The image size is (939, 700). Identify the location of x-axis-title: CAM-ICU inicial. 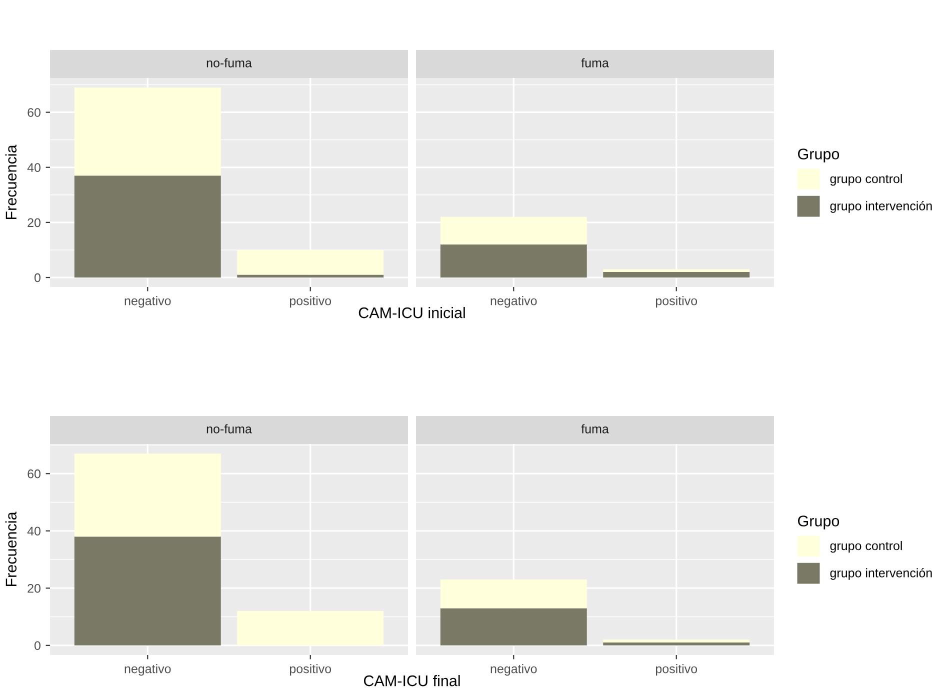
(411, 312).